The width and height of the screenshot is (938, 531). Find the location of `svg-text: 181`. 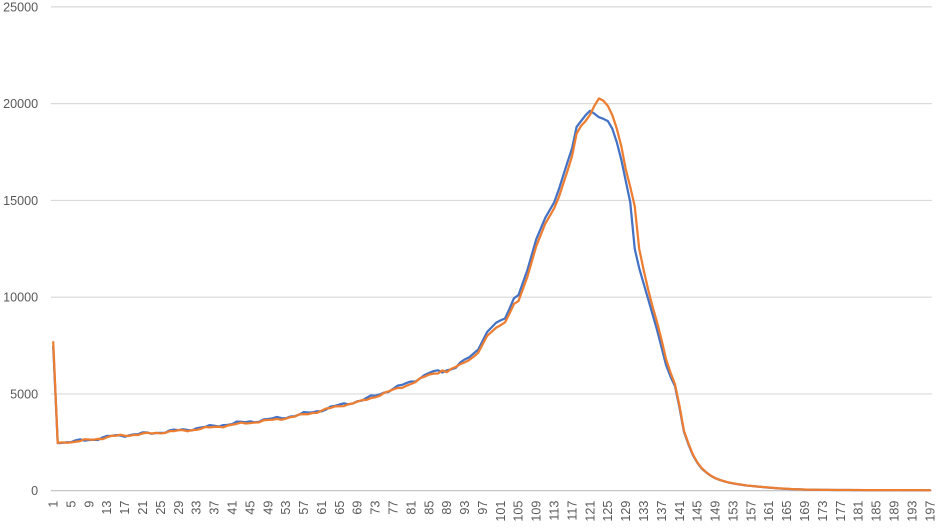

svg-text: 181 is located at coordinates (859, 511).